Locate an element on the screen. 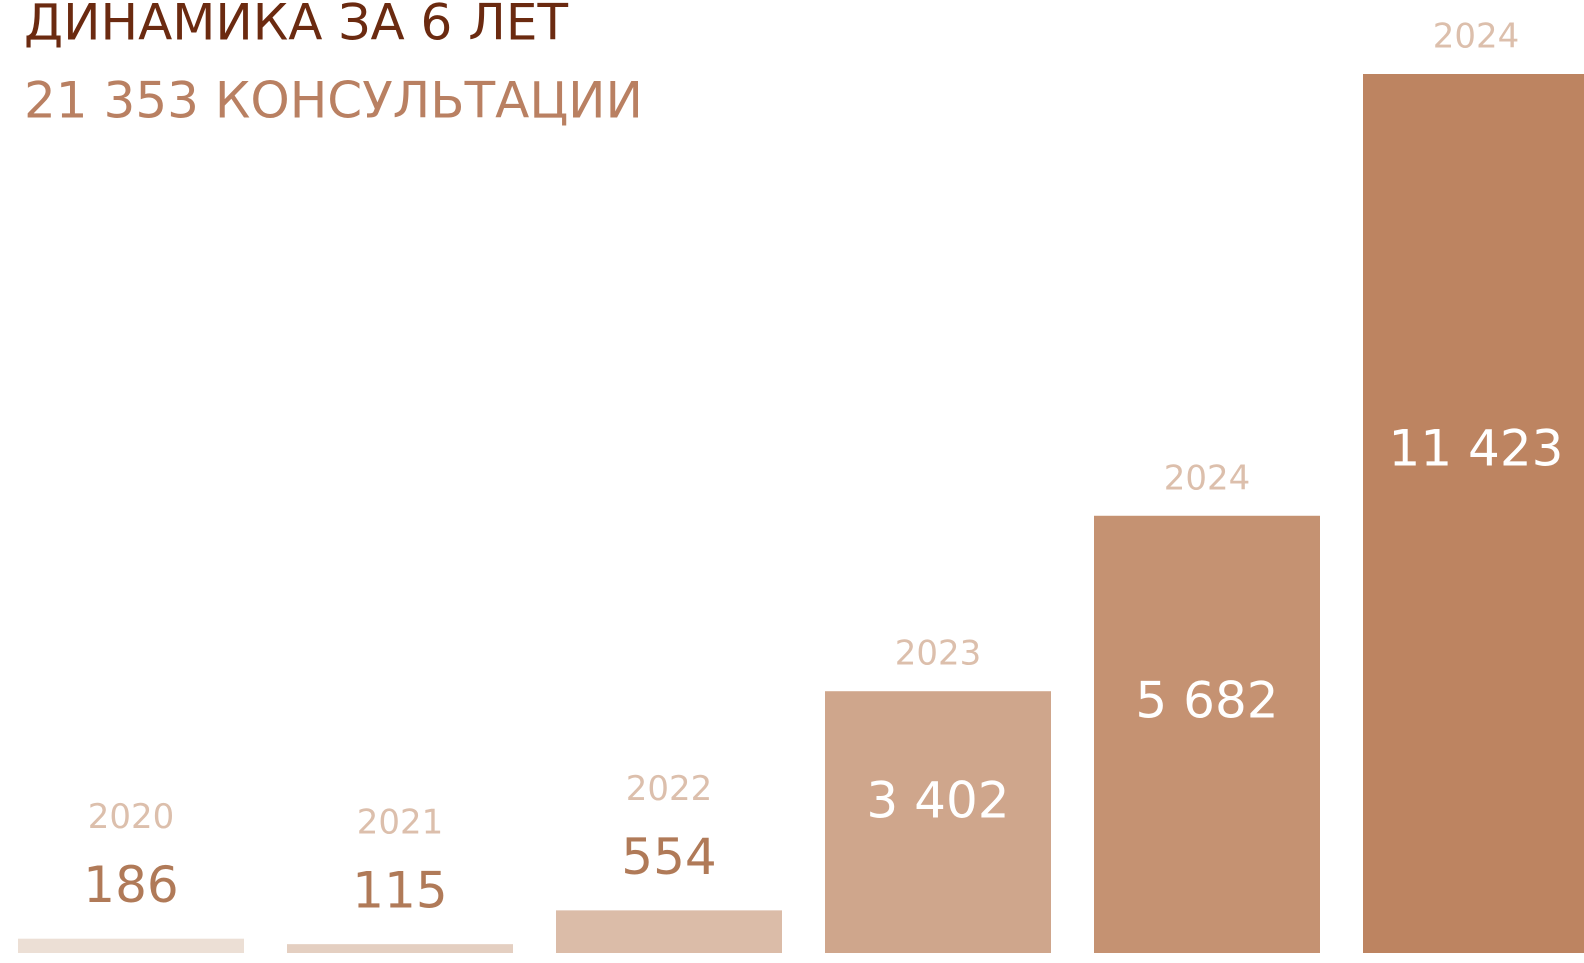 Image resolution: width=1584 pixels, height=963 pixels. x-tick-label: 2021 is located at coordinates (400, 823).